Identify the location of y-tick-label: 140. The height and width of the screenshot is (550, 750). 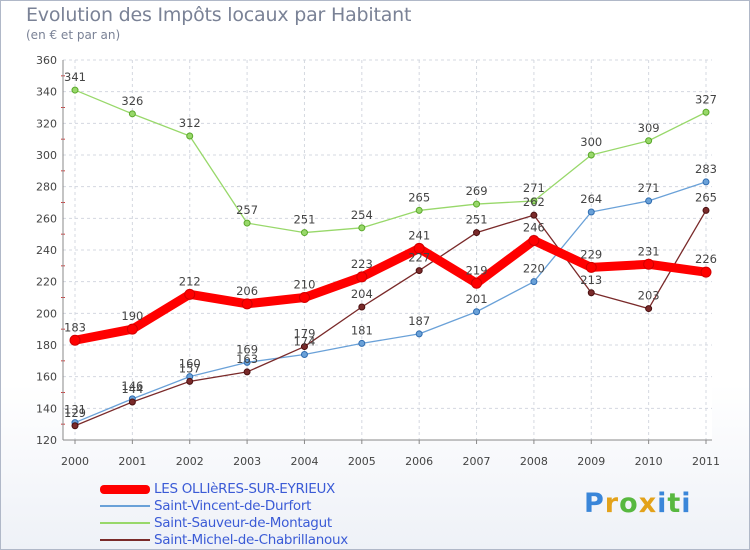
(46, 408).